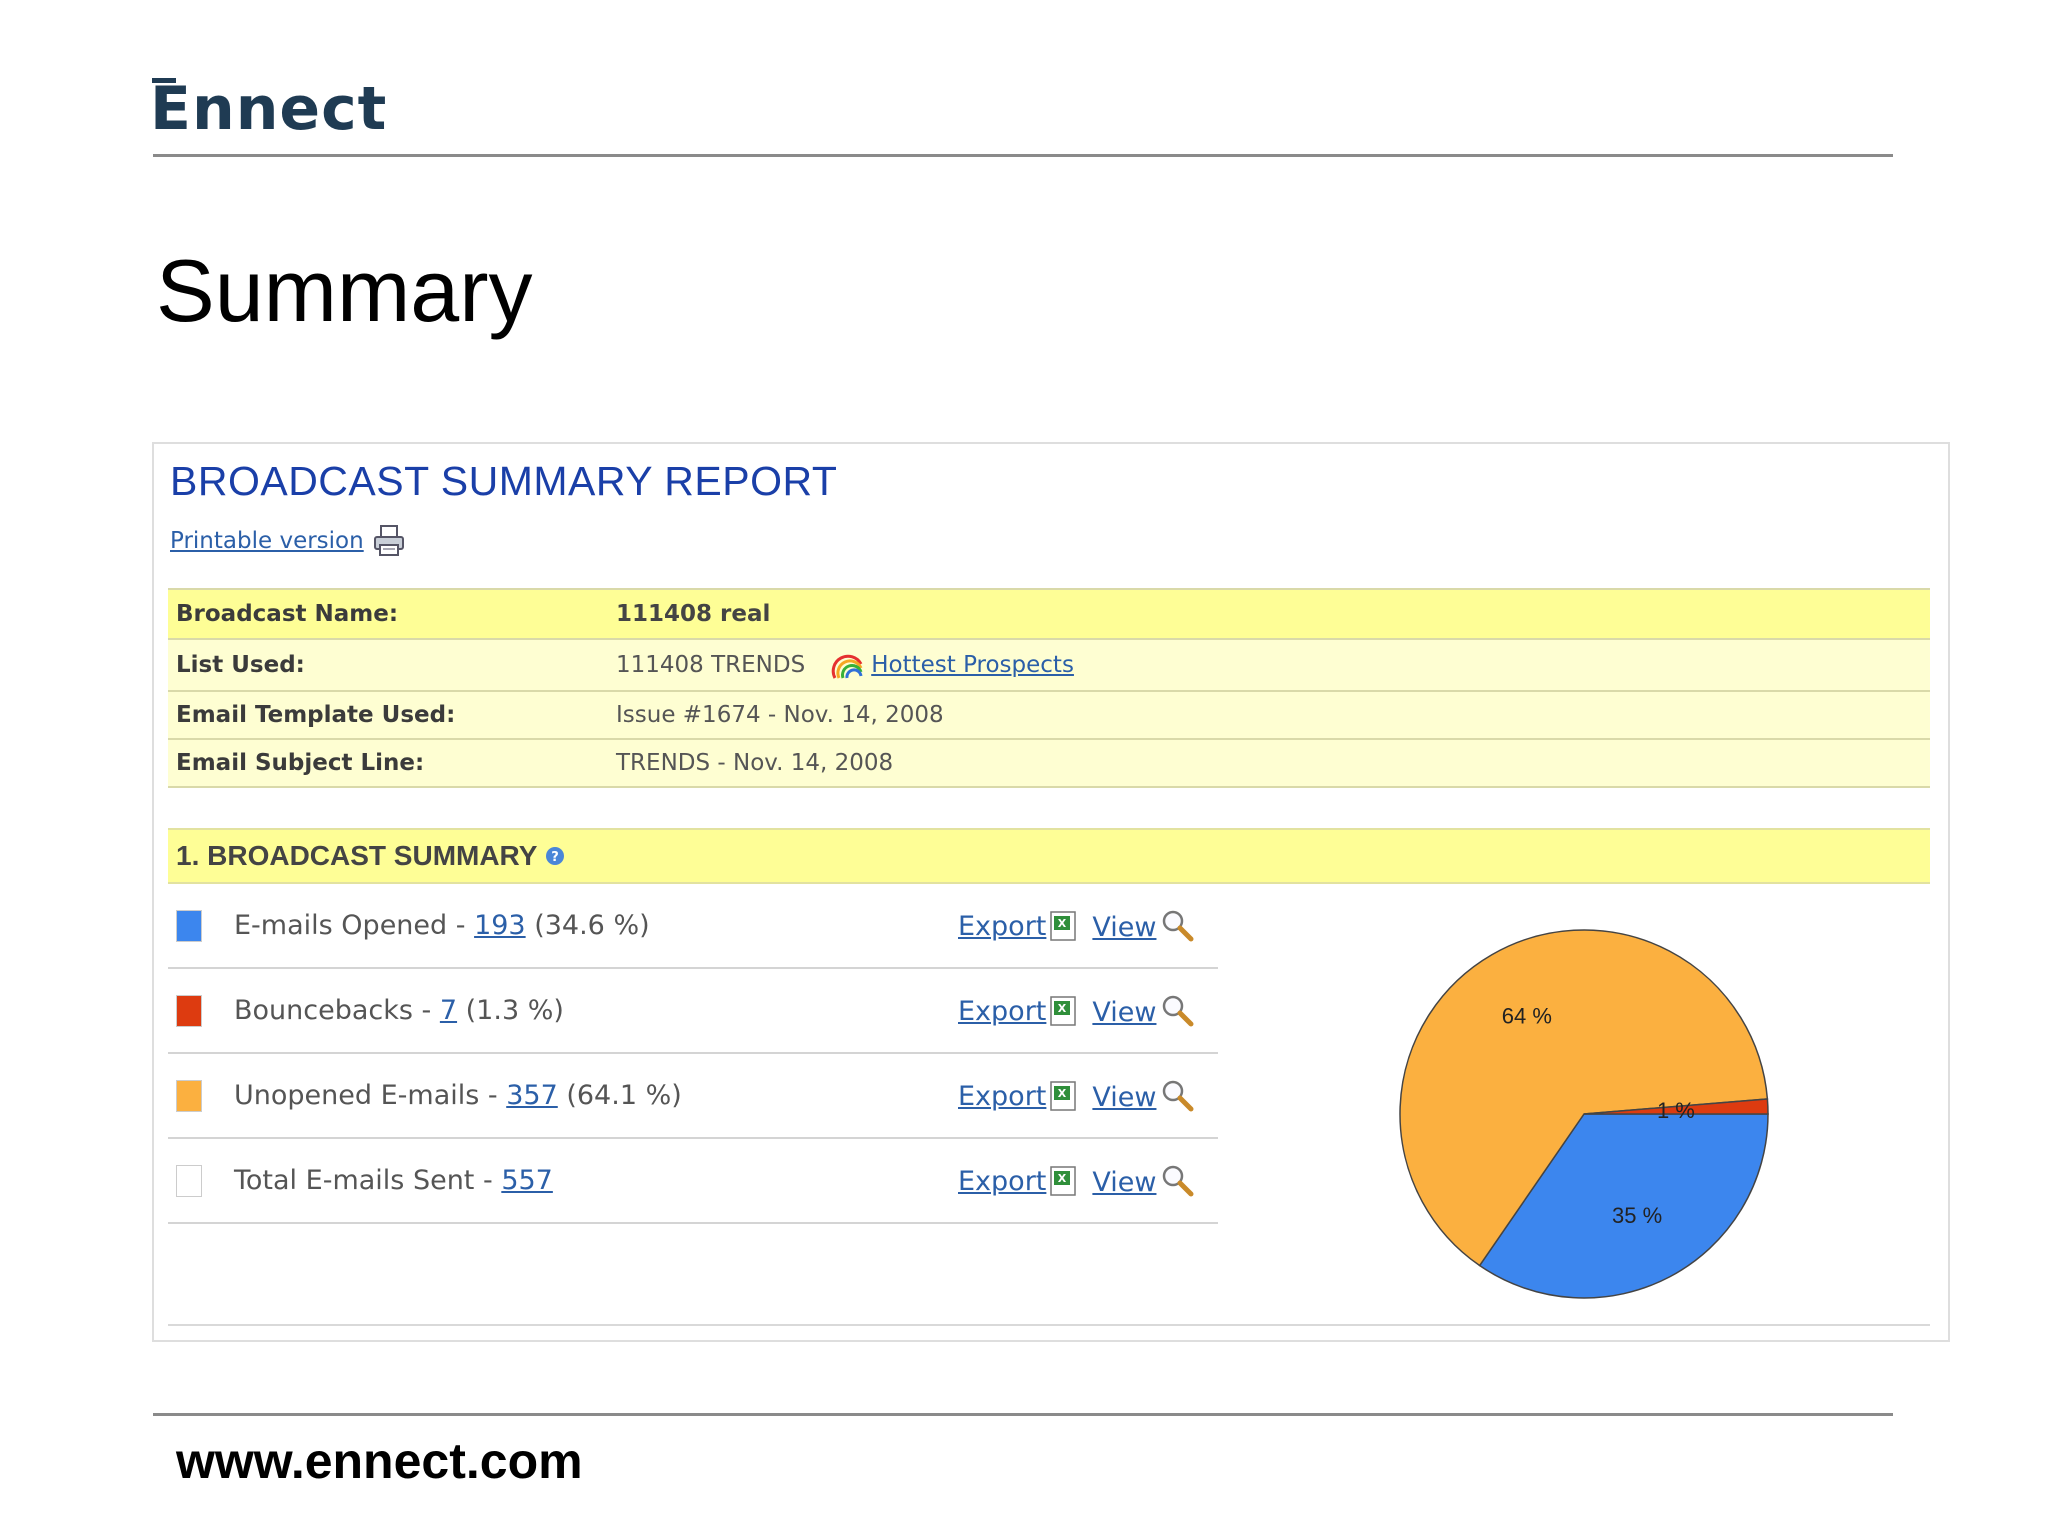  I want to click on info-label: Email Template Used:, so click(316, 715).